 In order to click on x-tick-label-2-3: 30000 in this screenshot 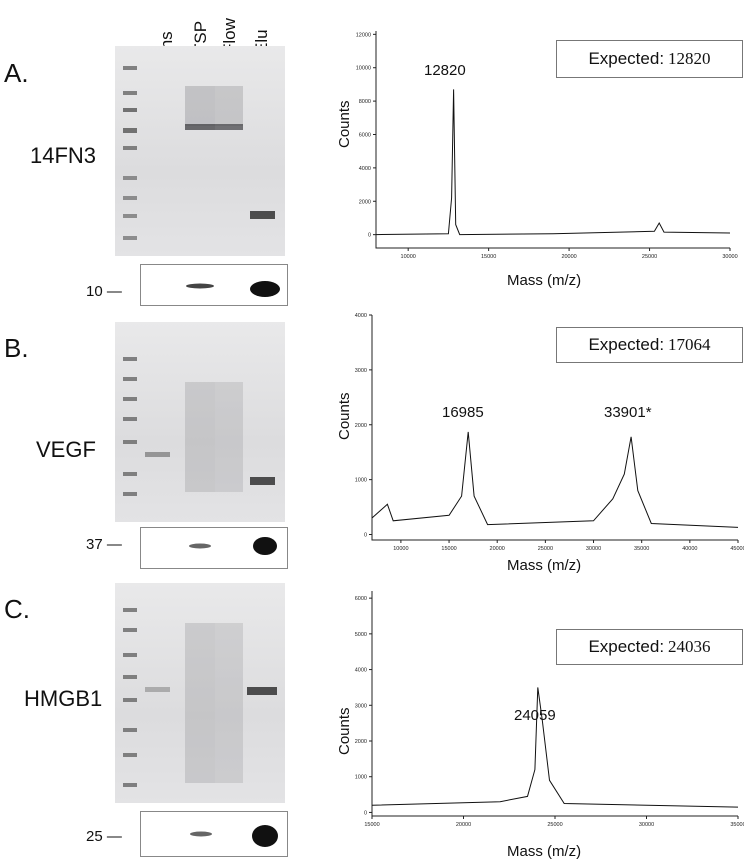, I will do `click(646, 825)`.